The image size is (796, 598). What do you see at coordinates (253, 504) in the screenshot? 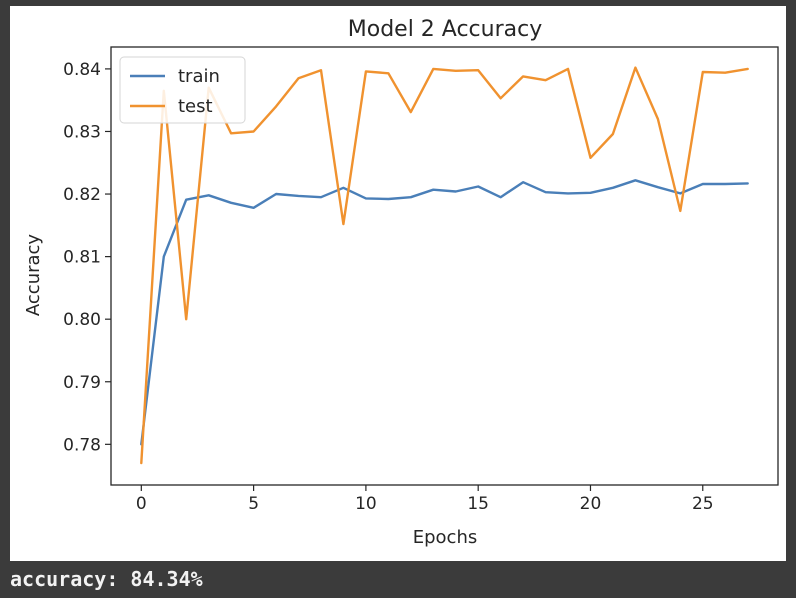
I see `x-tick-label: 5` at bounding box center [253, 504].